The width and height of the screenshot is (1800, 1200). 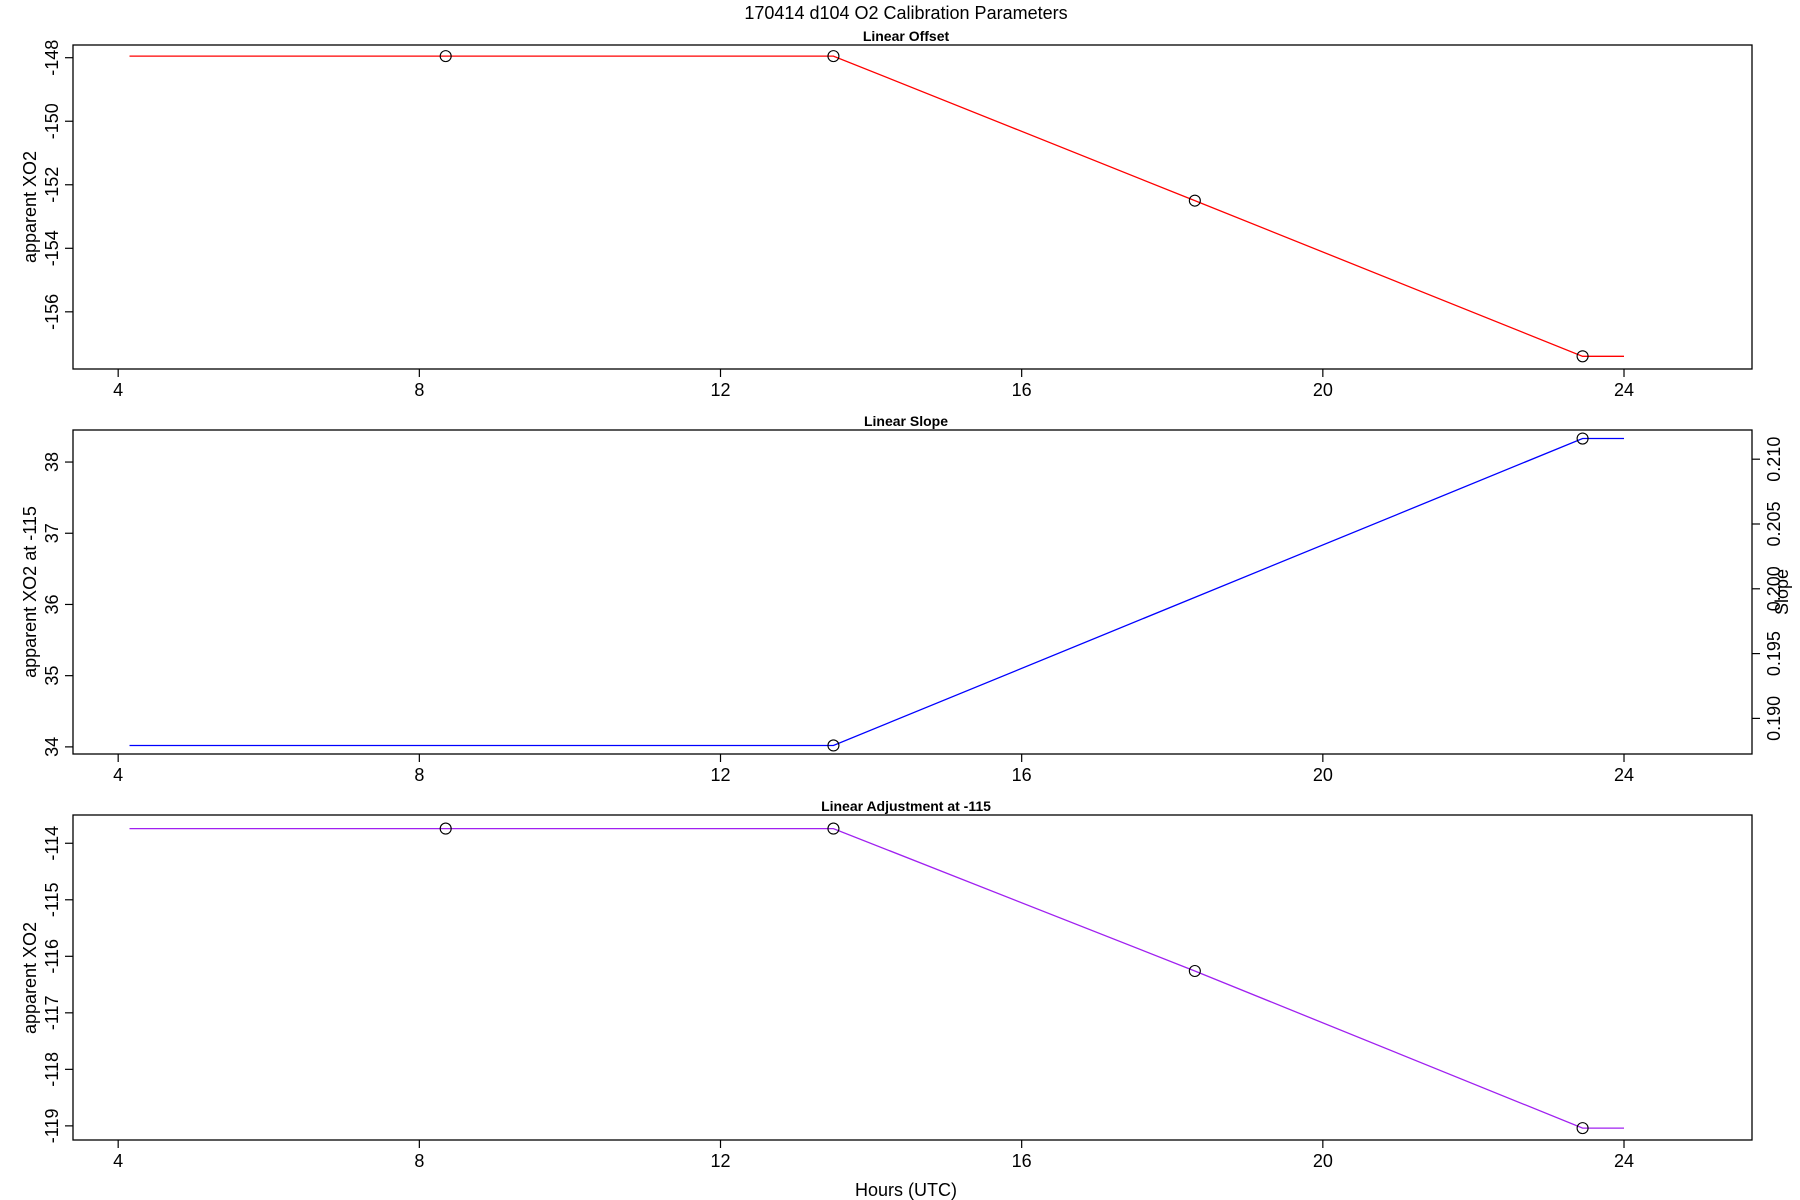 What do you see at coordinates (52, 843) in the screenshot?
I see `y-tick-label: -114` at bounding box center [52, 843].